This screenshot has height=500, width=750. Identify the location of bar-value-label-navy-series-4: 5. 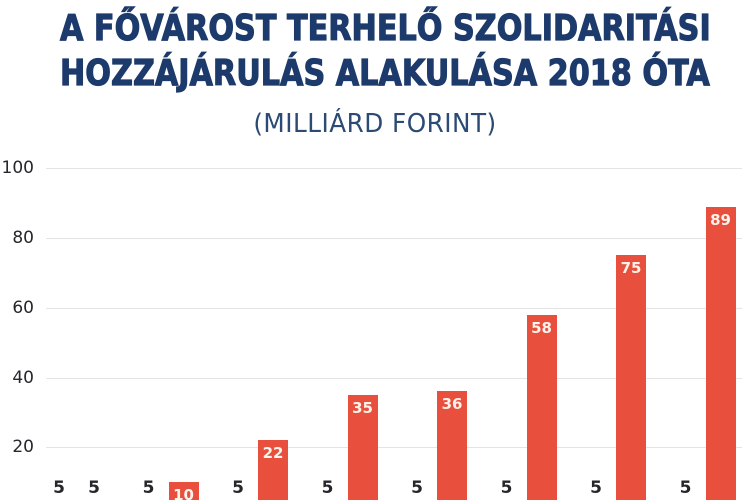
(327, 487).